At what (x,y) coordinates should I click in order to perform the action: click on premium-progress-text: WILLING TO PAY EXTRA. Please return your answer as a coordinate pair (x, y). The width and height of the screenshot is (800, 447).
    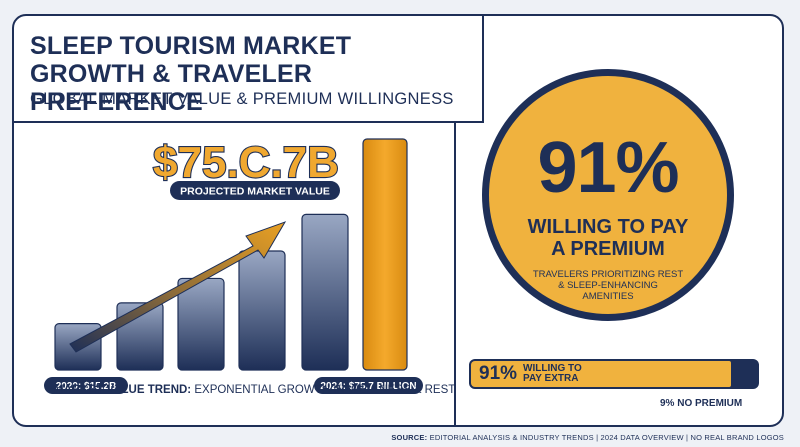
    Looking at the image, I should click on (558, 374).